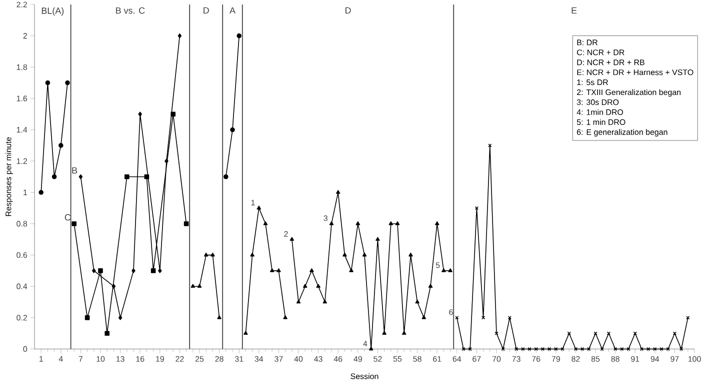 The image size is (709, 389). Describe the element at coordinates (53, 11) in the screenshot. I see `annotation: BL(A)` at that location.